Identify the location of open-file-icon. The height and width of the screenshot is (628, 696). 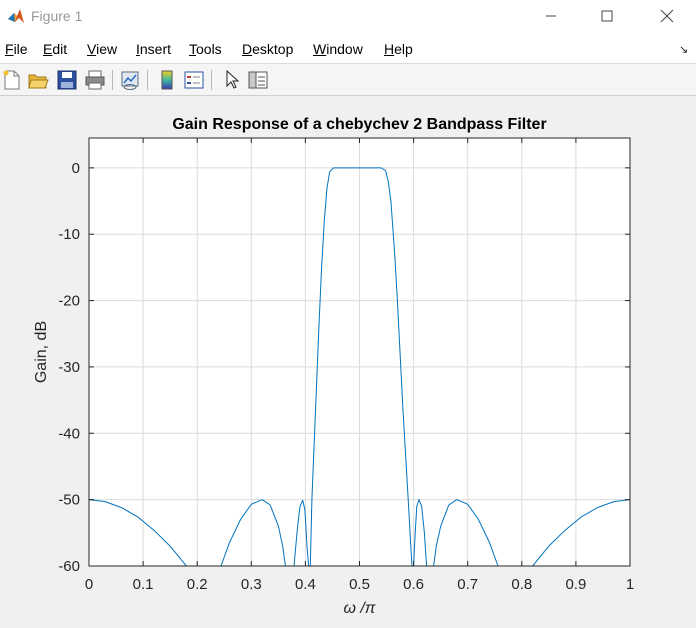
(38, 80).